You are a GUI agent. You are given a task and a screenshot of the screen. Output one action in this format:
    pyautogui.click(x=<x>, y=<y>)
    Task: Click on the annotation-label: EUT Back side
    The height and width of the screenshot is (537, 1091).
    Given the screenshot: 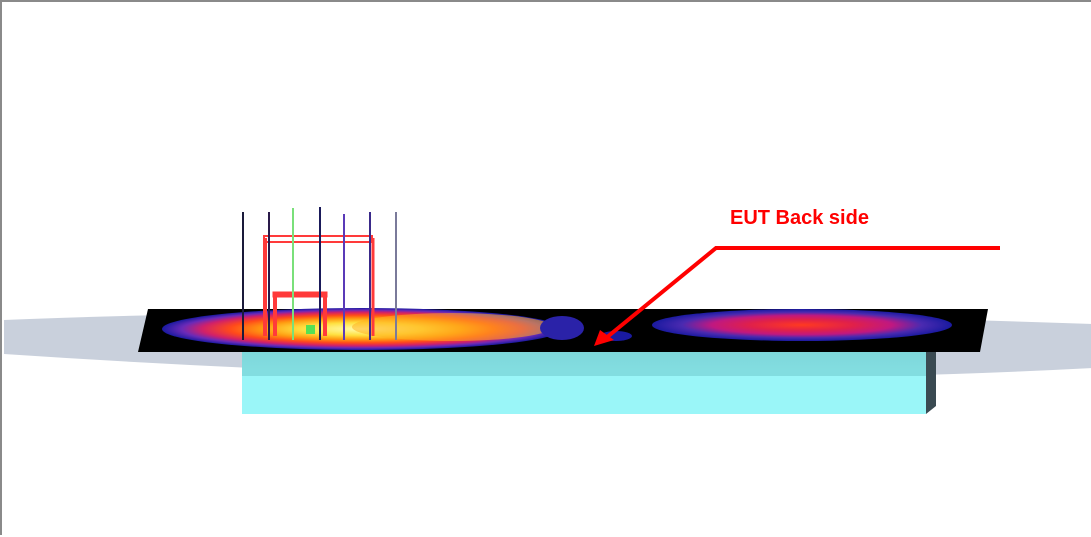 What is the action you would take?
    pyautogui.click(x=799, y=218)
    